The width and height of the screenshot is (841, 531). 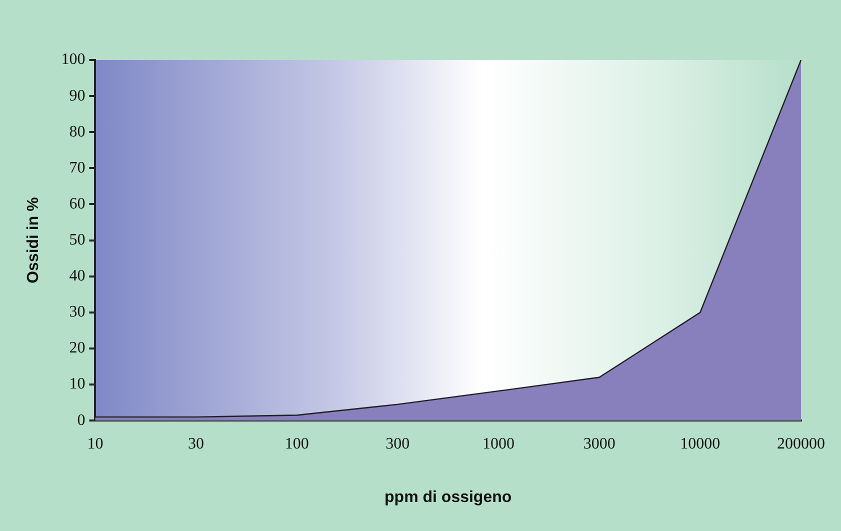 I want to click on x-tick-label: 10000, so click(x=700, y=443).